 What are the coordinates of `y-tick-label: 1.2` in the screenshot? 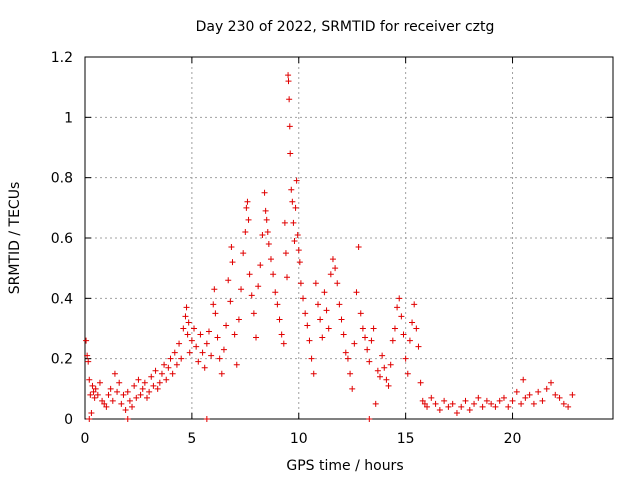 It's located at (62, 58).